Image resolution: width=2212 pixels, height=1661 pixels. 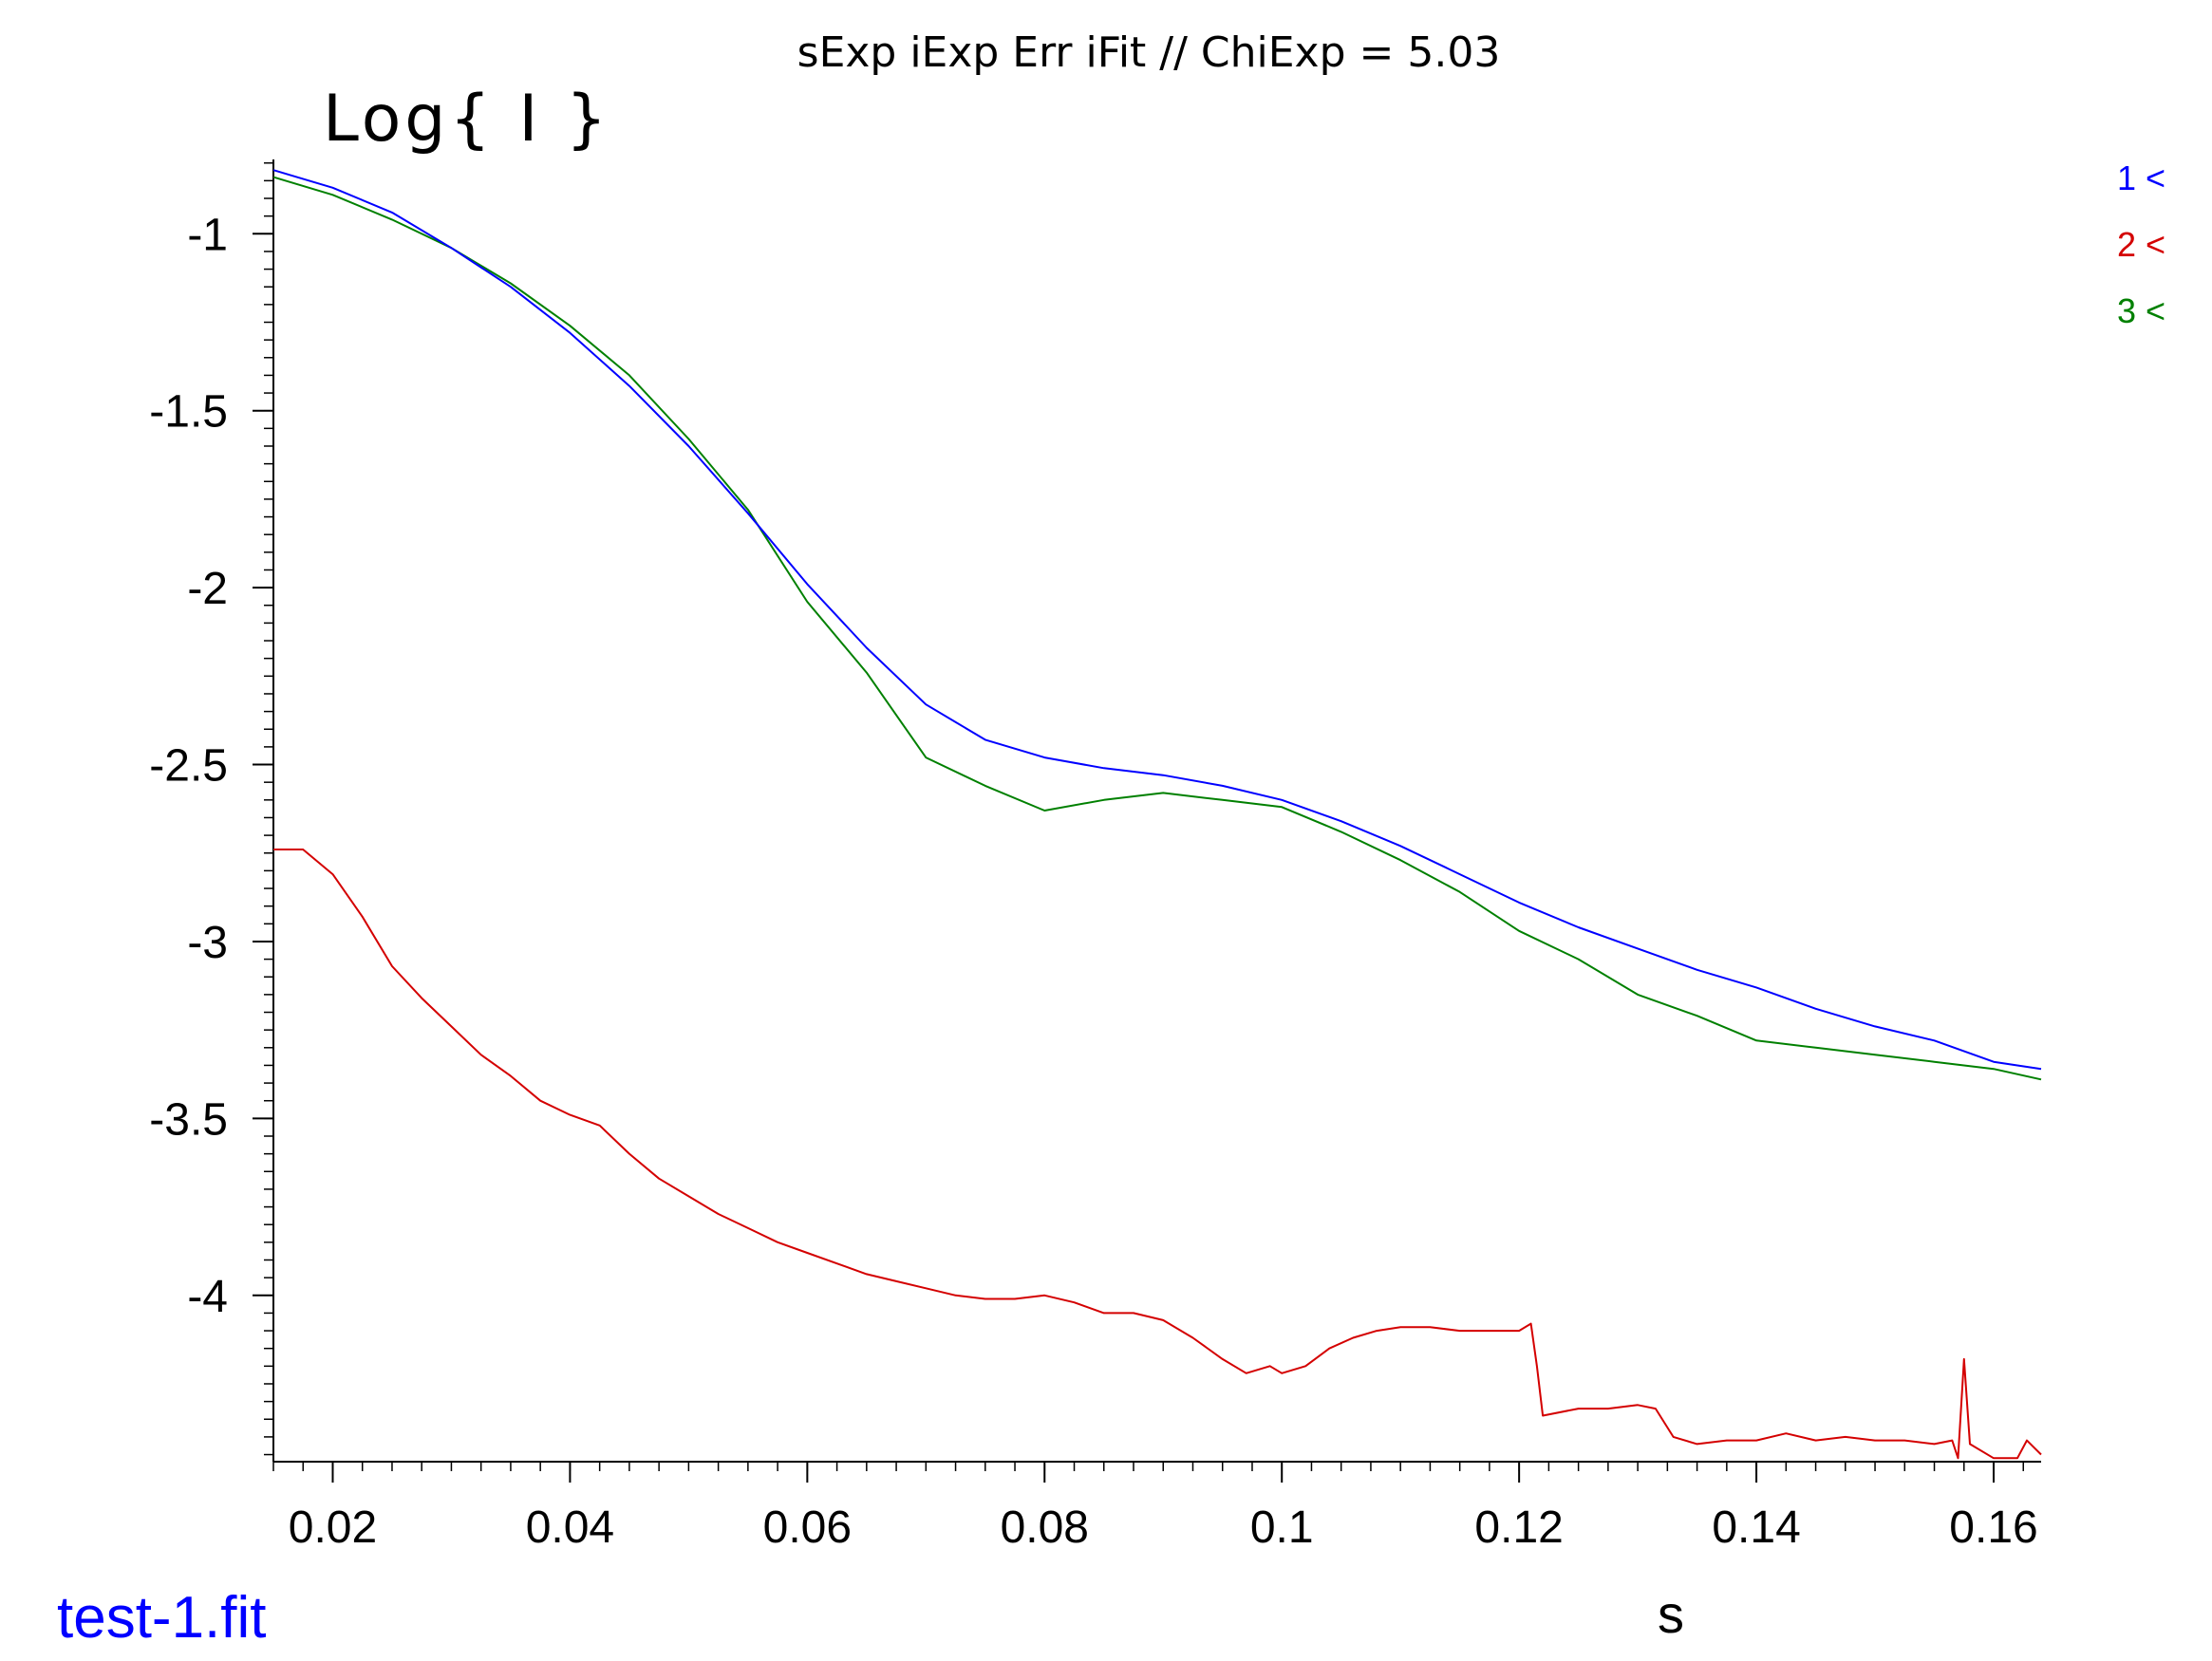 I want to click on chart-title: sExp iExp Err iFit // ChiExp = 5.03, so click(x=1149, y=52).